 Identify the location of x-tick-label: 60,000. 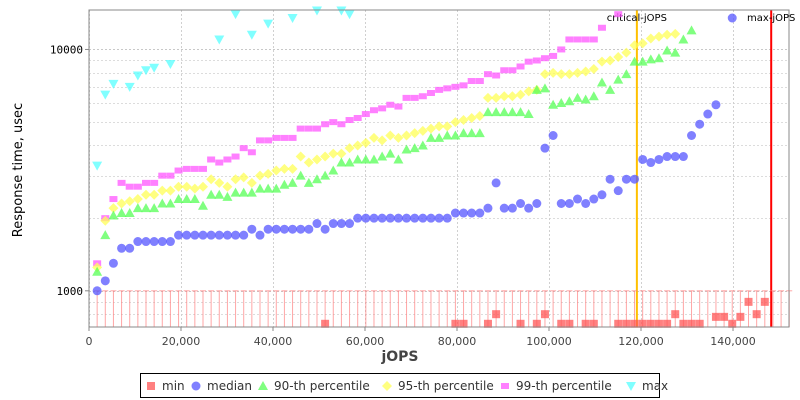
(365, 341).